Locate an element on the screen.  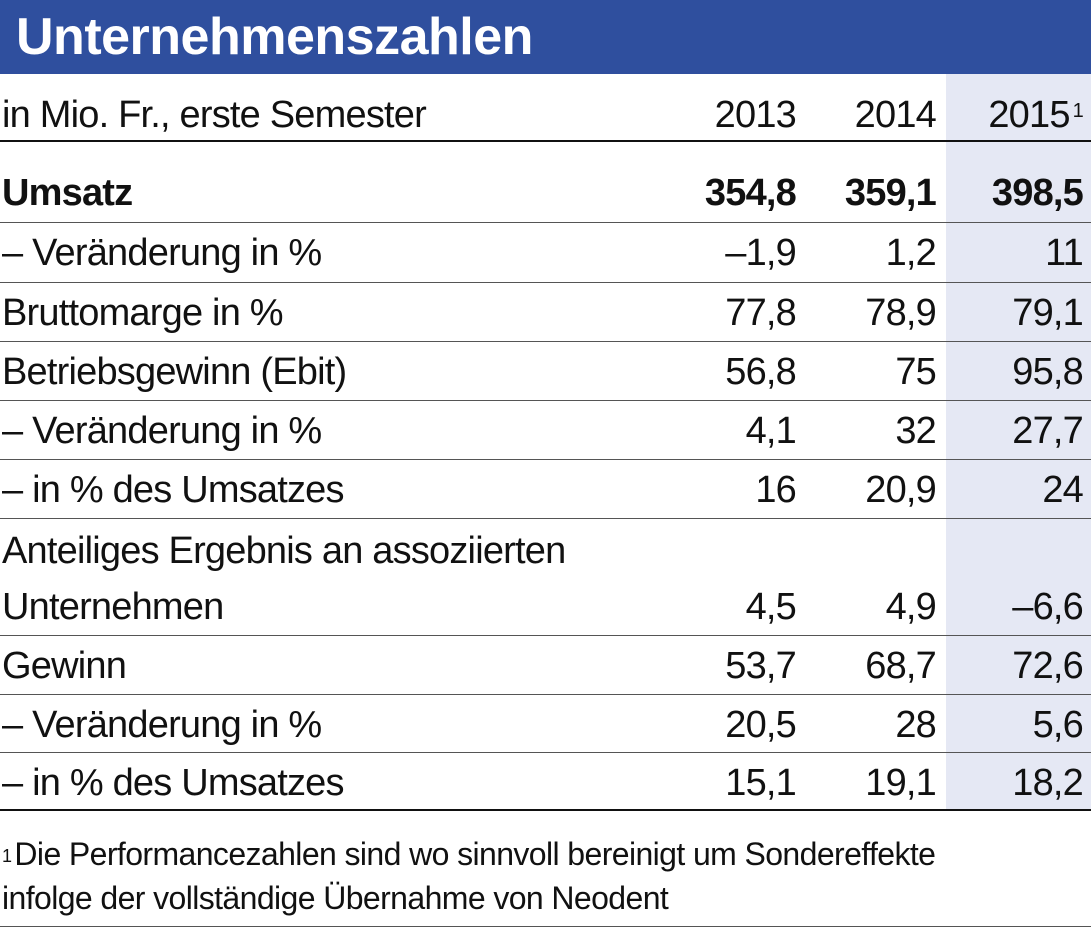
cell-2013: 15,1 is located at coordinates (761, 783).